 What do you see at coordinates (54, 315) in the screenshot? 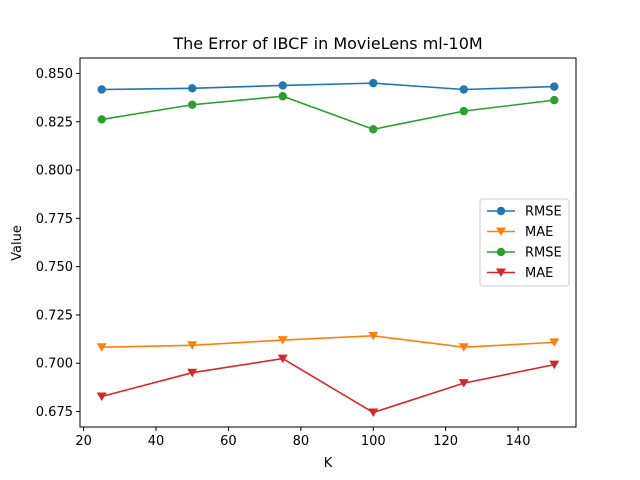
I see `y-tick-label: 0.725` at bounding box center [54, 315].